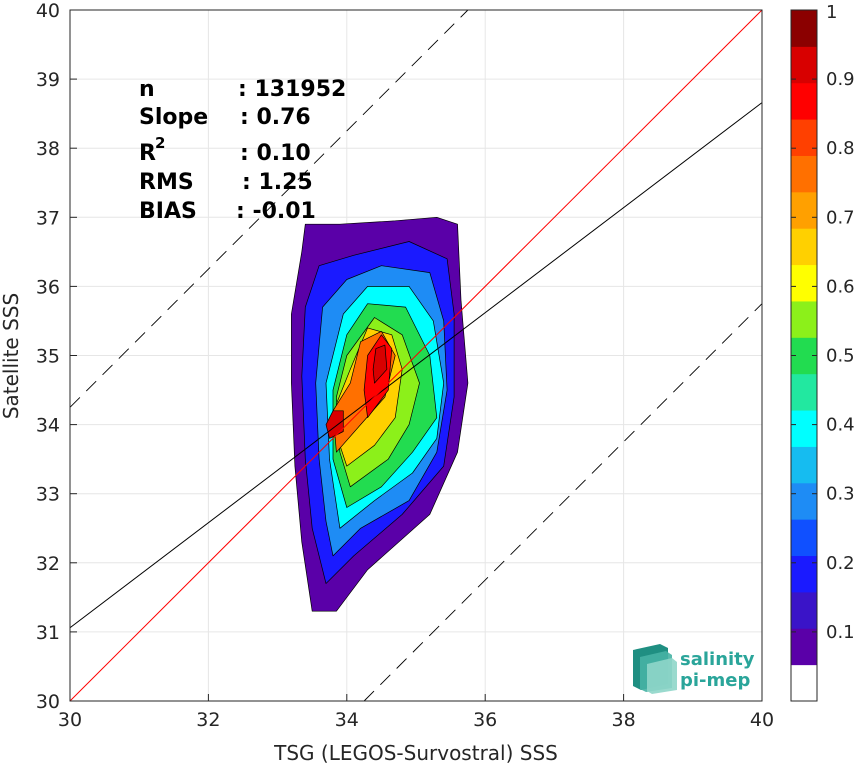  Describe the element at coordinates (11, 356) in the screenshot. I see `y-axis-label: Satellite SSS` at that location.